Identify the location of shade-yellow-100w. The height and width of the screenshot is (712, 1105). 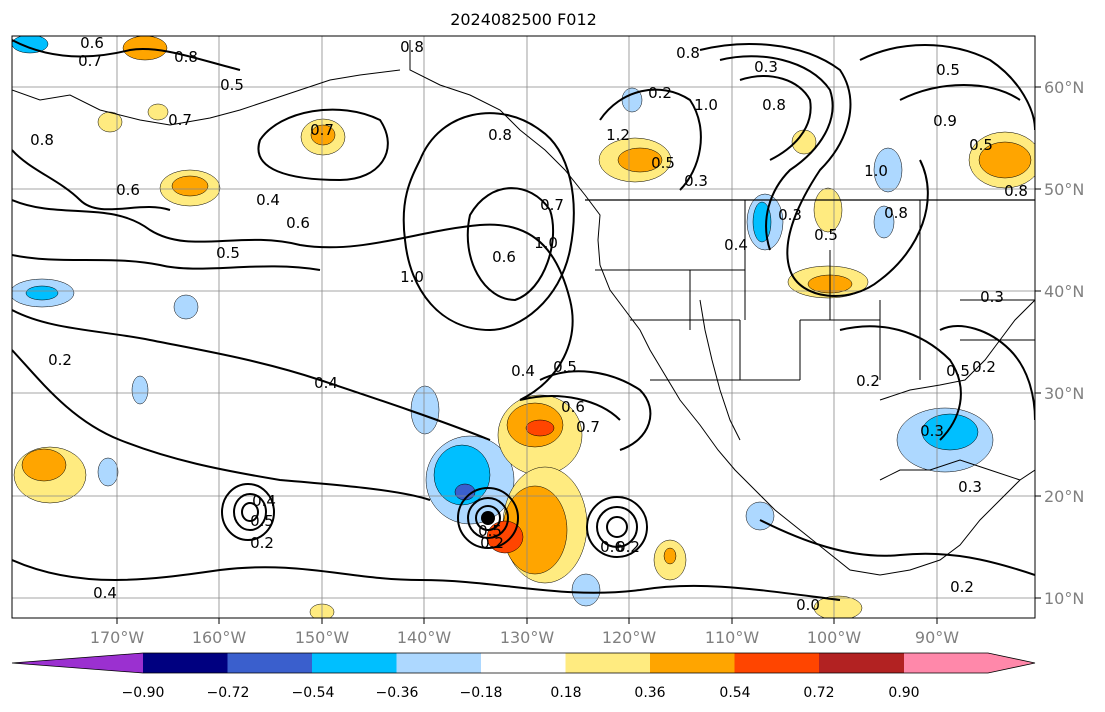
(828, 210).